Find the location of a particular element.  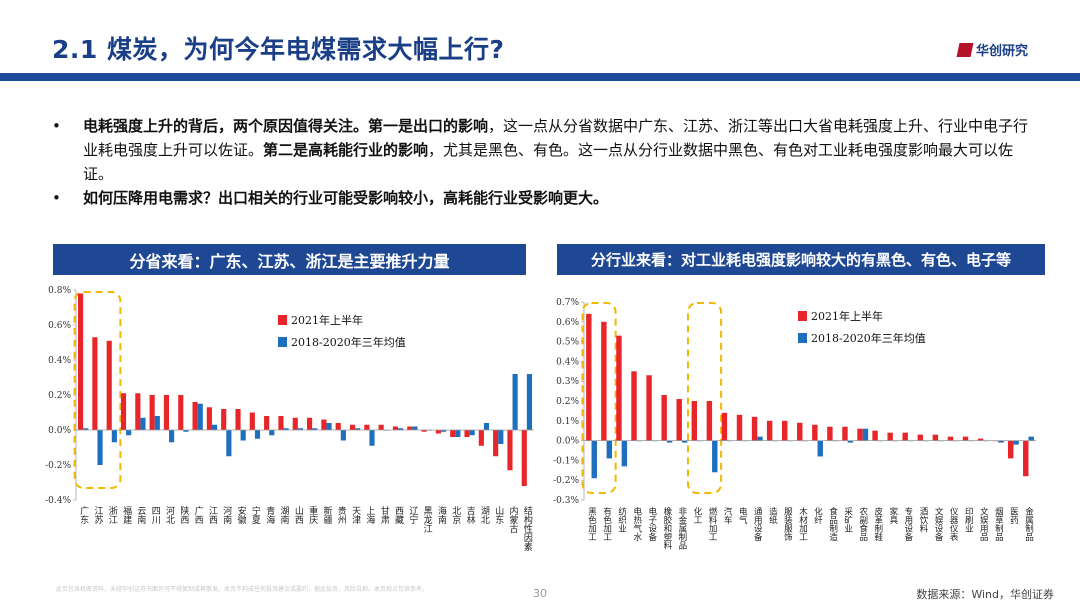

logo-icon is located at coordinates (965, 49).